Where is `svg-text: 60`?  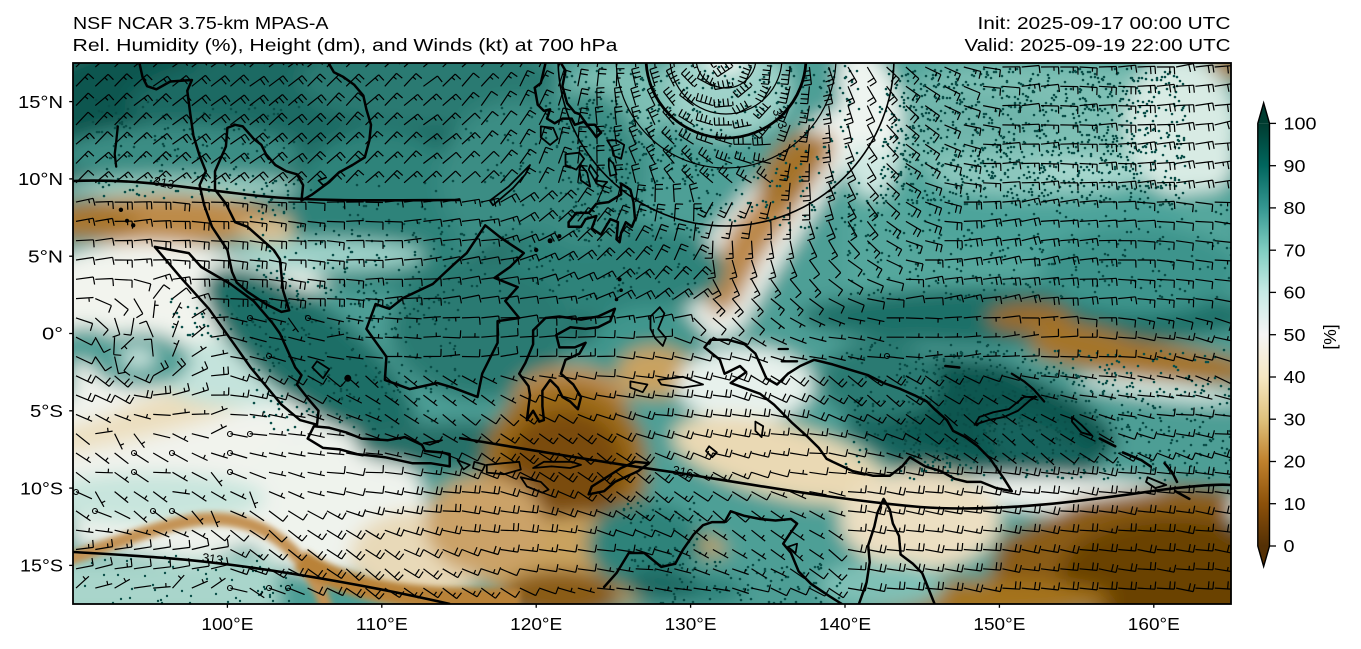
svg-text: 60 is located at coordinates (1295, 293).